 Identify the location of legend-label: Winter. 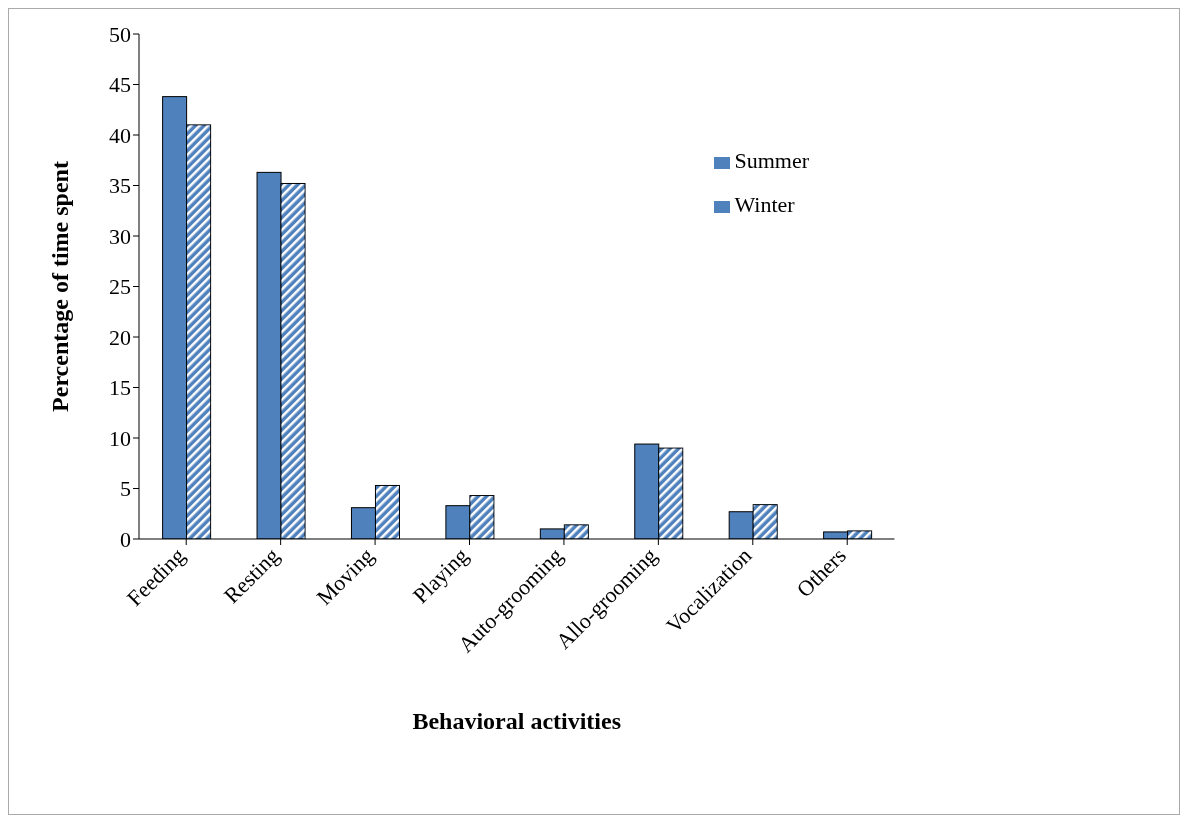
(764, 204).